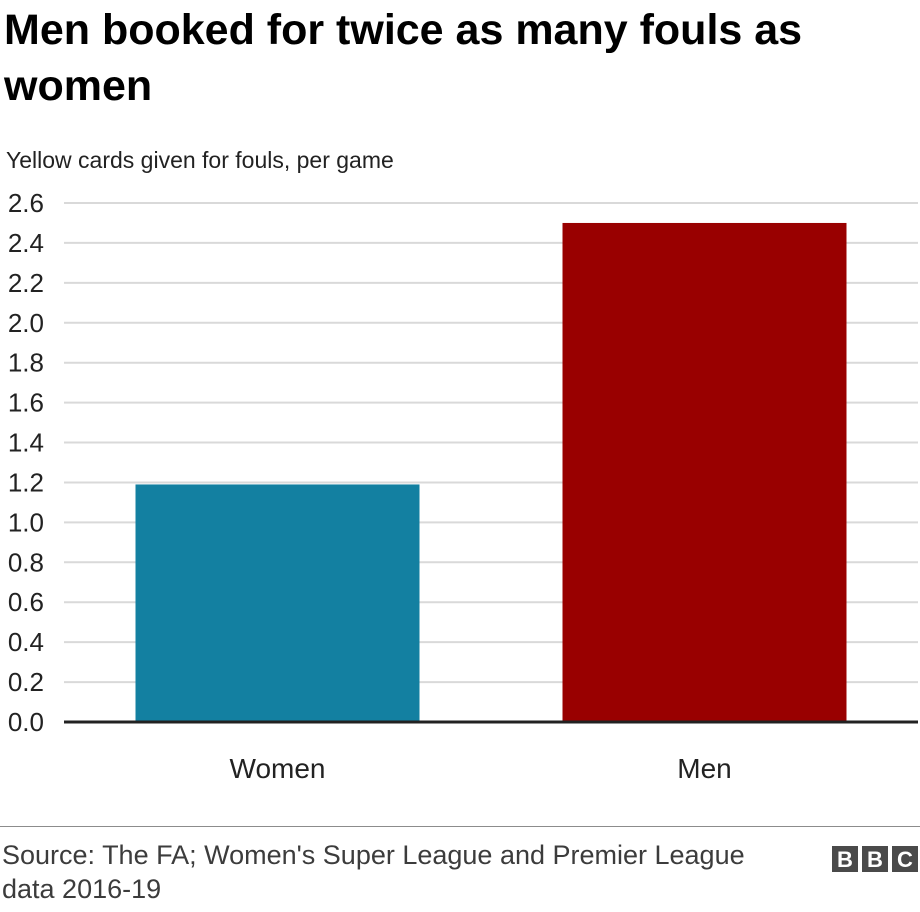 This screenshot has width=920, height=912. Describe the element at coordinates (26, 642) in the screenshot. I see `y-tick-label: 0.4` at that location.